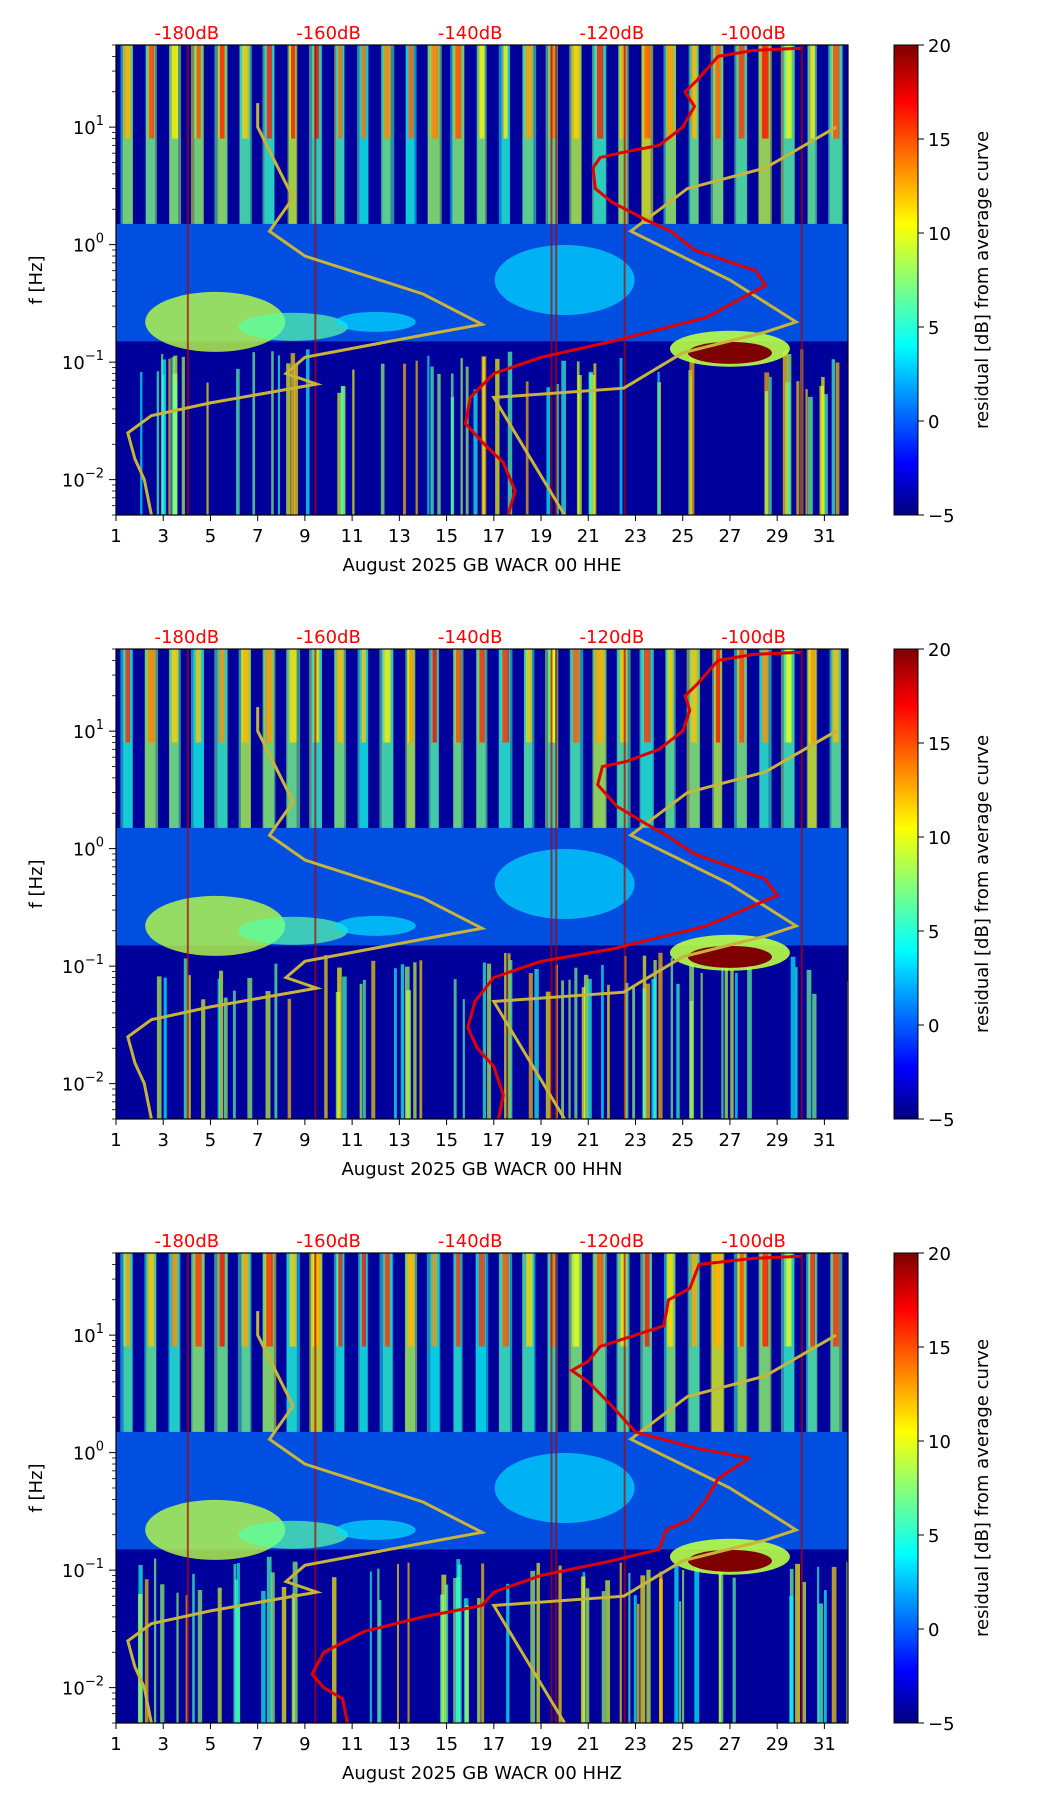 Image resolution: width=1052 pixels, height=1806 pixels. Describe the element at coordinates (933, 328) in the screenshot. I see `colorbar-tick-label: 5` at that location.